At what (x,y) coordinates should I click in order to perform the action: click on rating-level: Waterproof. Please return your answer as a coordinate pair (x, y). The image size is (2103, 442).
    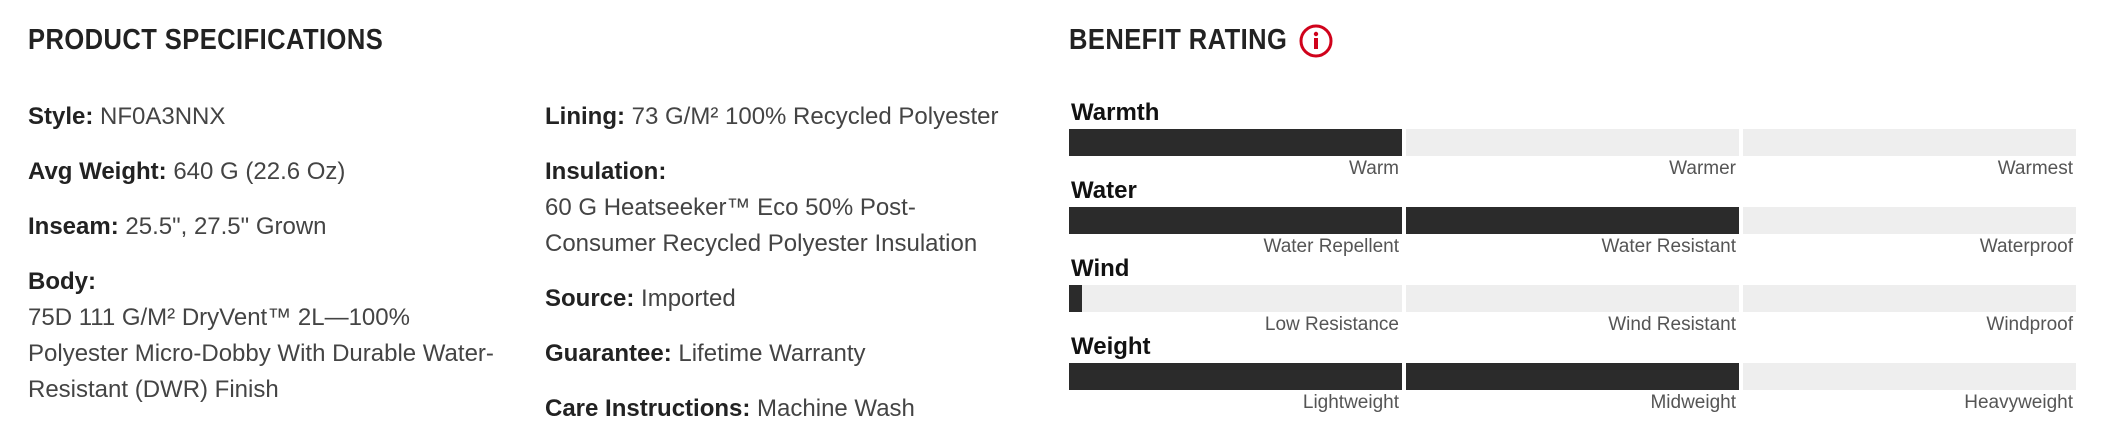
    Looking at the image, I should click on (2026, 246).